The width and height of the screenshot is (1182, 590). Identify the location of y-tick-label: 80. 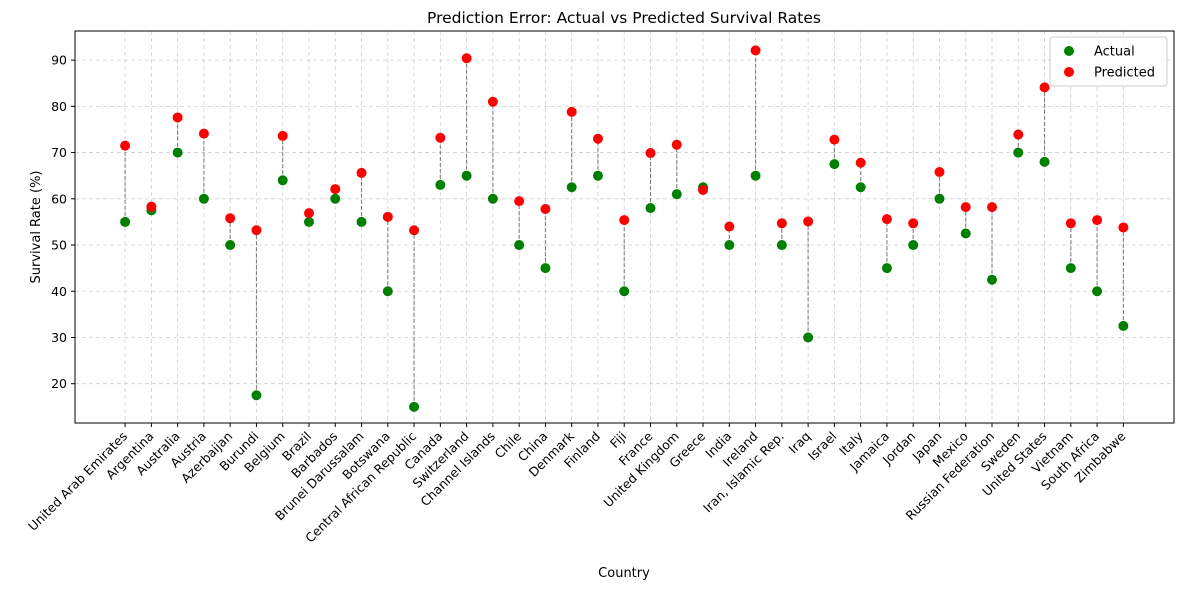
(59, 106).